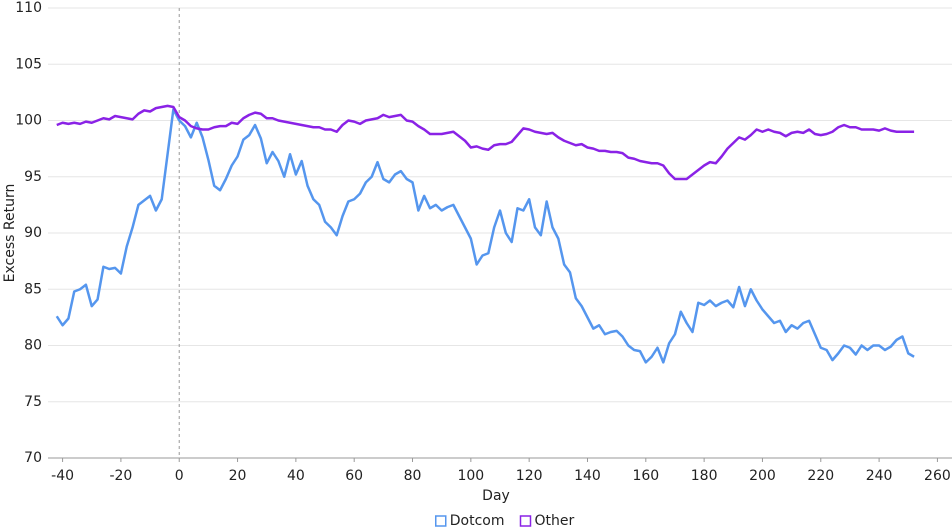 Image resolution: width=952 pixels, height=529 pixels. Describe the element at coordinates (820, 476) in the screenshot. I see `x-tick-label: 220` at that location.